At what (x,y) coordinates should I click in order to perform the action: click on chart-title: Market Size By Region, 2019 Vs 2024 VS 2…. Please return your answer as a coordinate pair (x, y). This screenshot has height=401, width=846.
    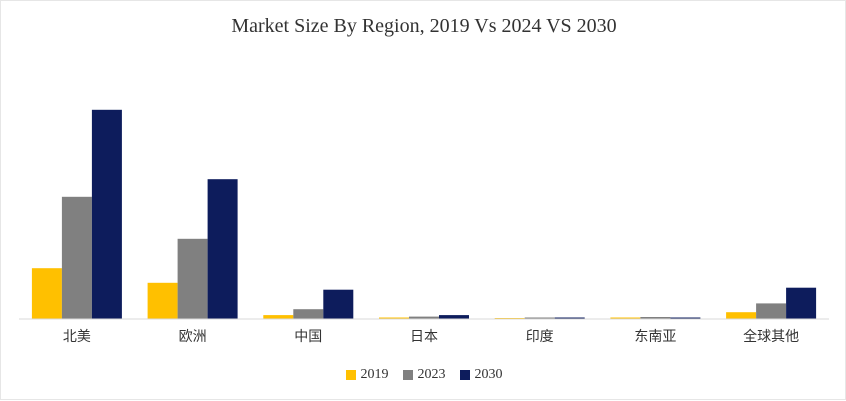
    Looking at the image, I should click on (424, 26).